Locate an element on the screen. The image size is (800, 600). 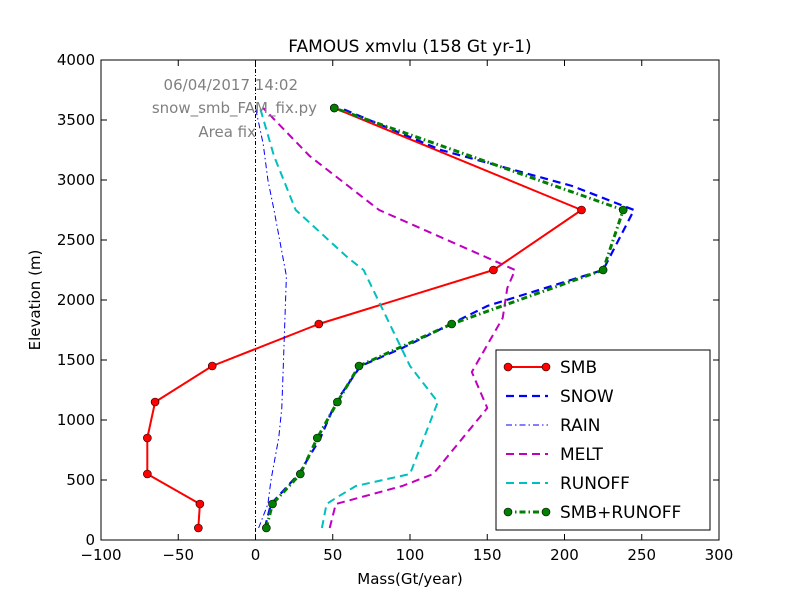
legend-label: RAIN is located at coordinates (580, 426).